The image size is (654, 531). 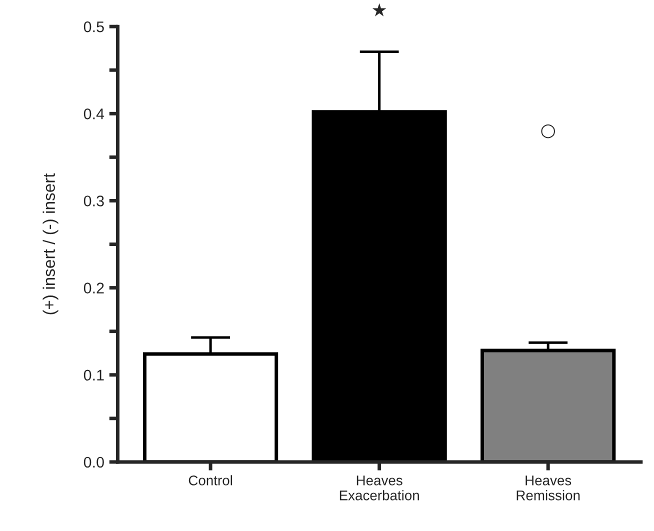 I want to click on y-tick-label: 0.2, so click(x=94, y=288).